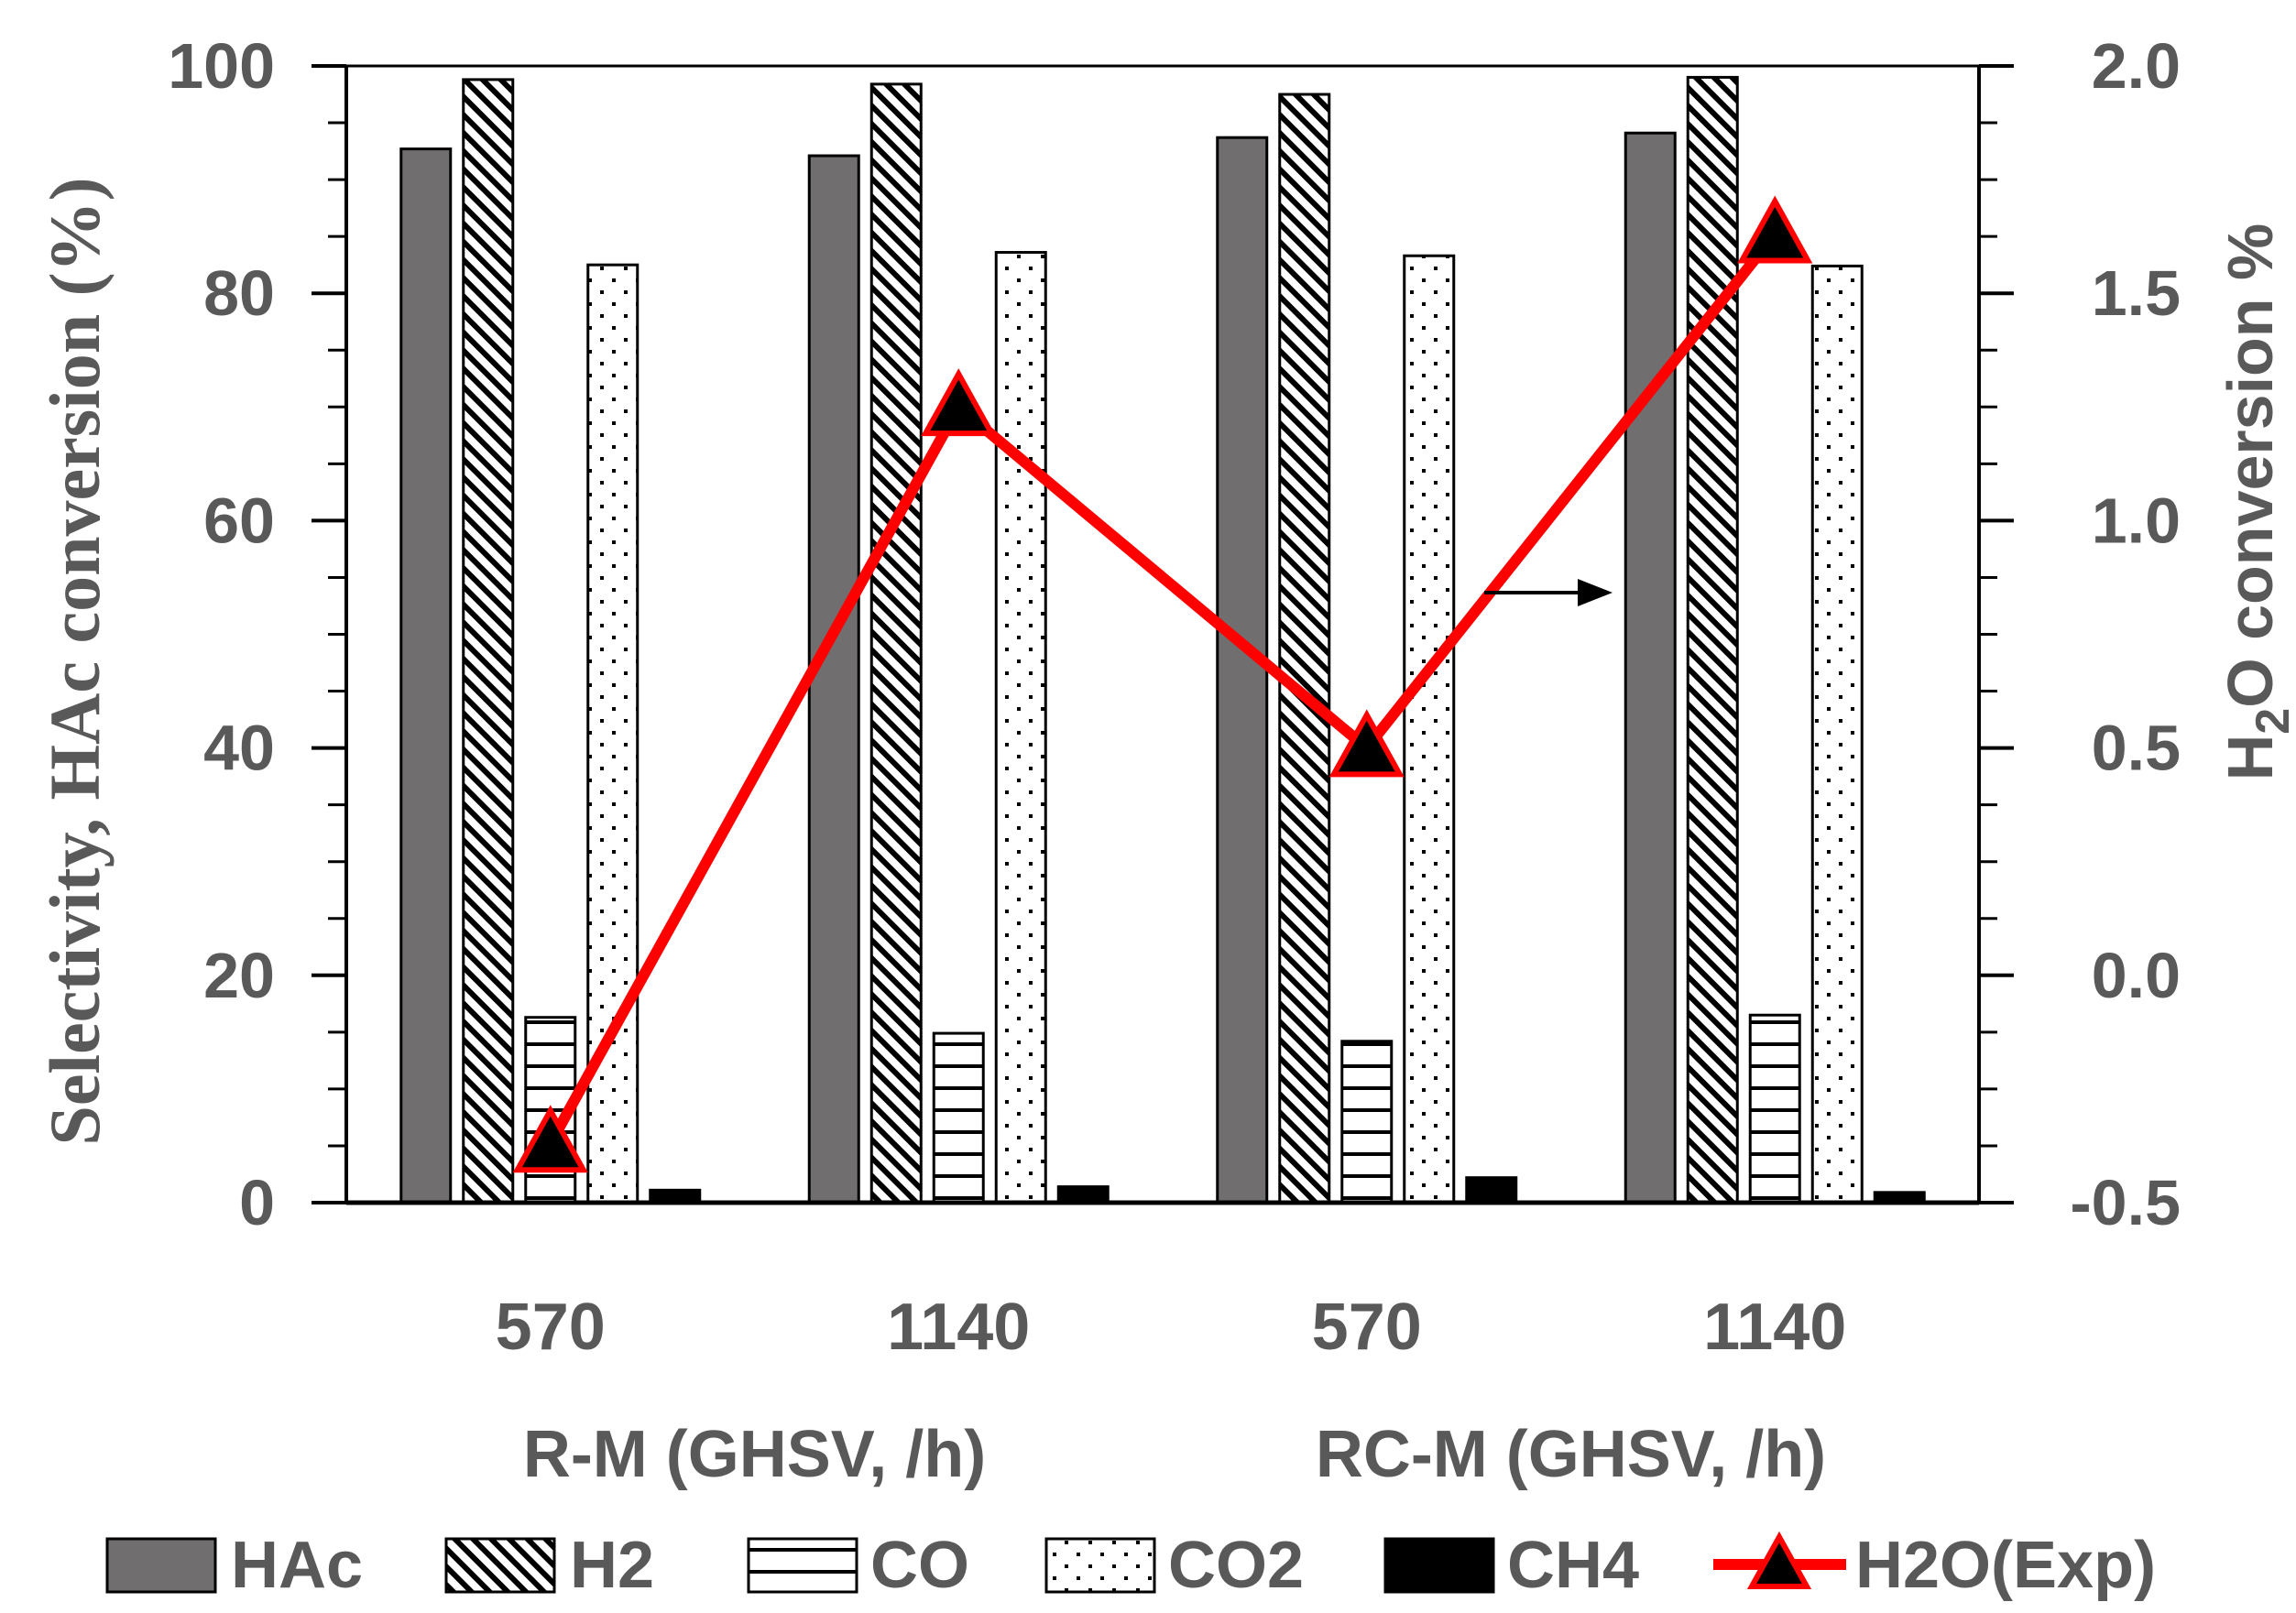 The height and width of the screenshot is (1613, 2296). I want to click on y2-tick-label: 1.5, so click(2136, 293).